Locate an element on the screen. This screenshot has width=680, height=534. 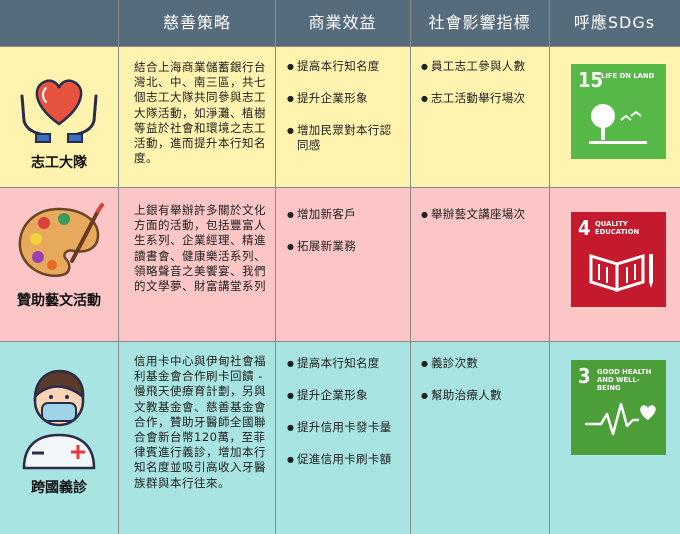
heart-hands-icon is located at coordinates (59, 116).